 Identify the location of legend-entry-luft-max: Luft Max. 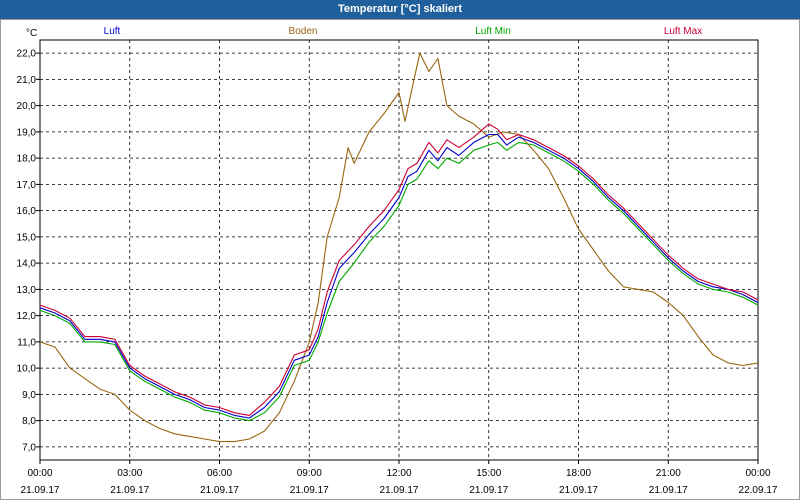
(683, 31).